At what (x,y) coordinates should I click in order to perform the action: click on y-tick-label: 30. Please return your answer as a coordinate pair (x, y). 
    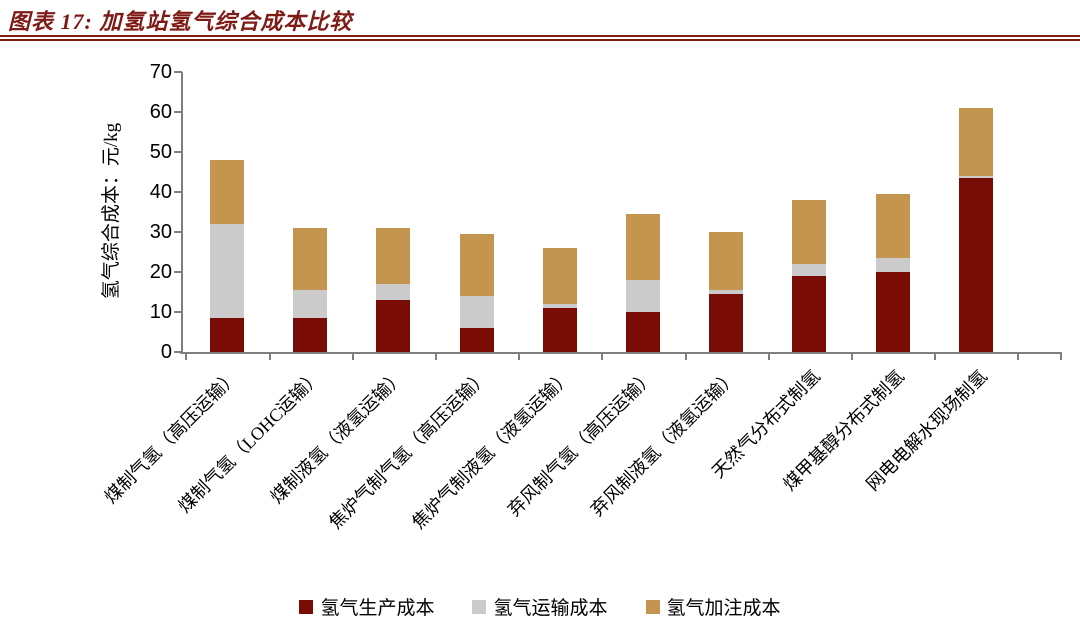
    Looking at the image, I should click on (160, 232).